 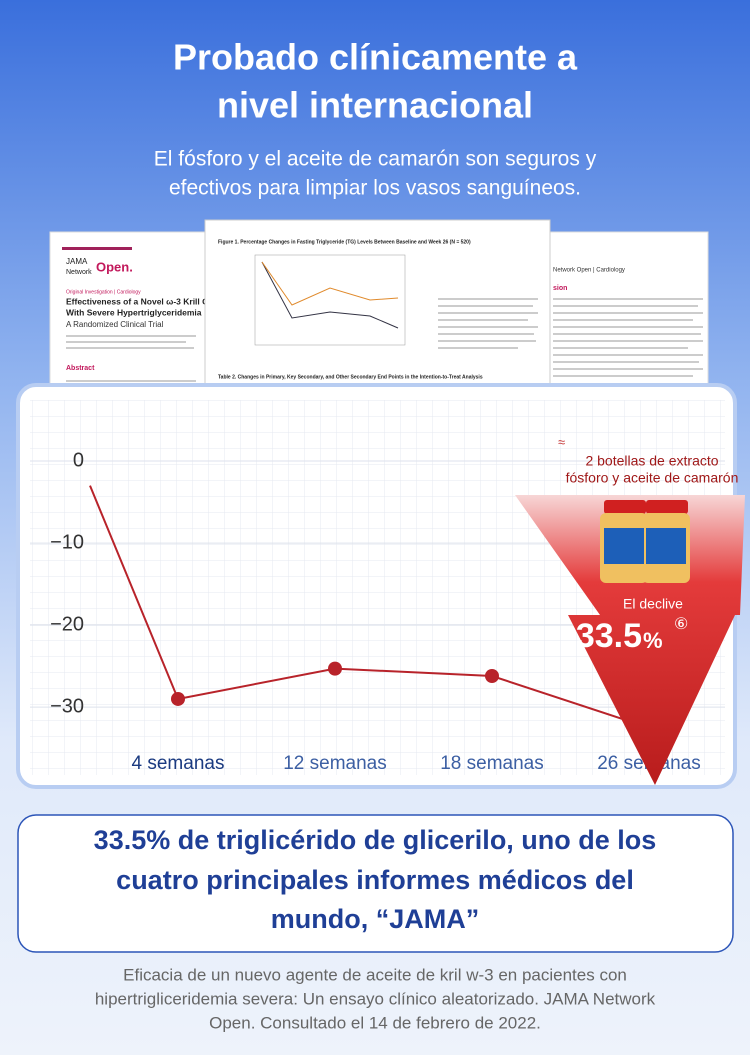 What do you see at coordinates (134, 312) in the screenshot?
I see `paper-title: With Severe Hypertriglyceridemia` at bounding box center [134, 312].